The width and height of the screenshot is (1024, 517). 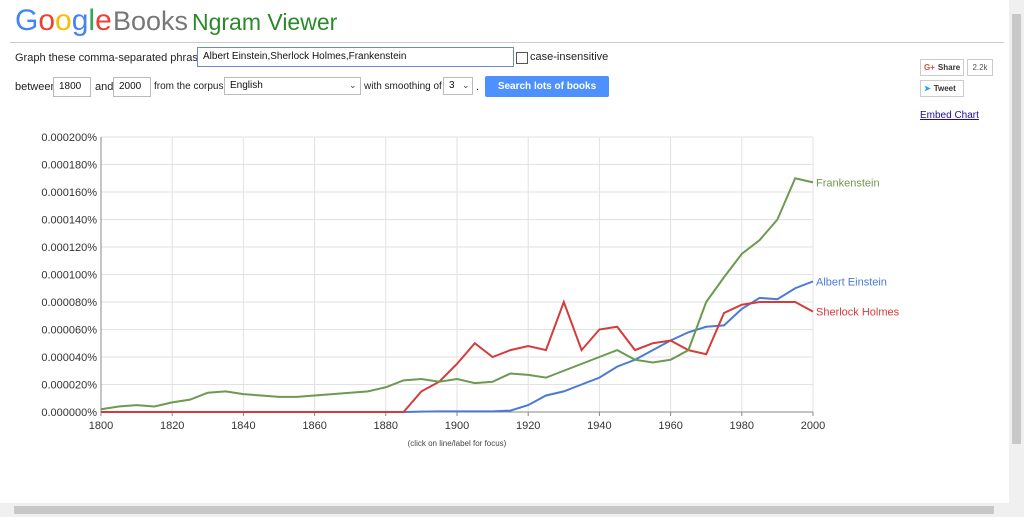 I want to click on series-label: Frankenstein, so click(x=848, y=183).